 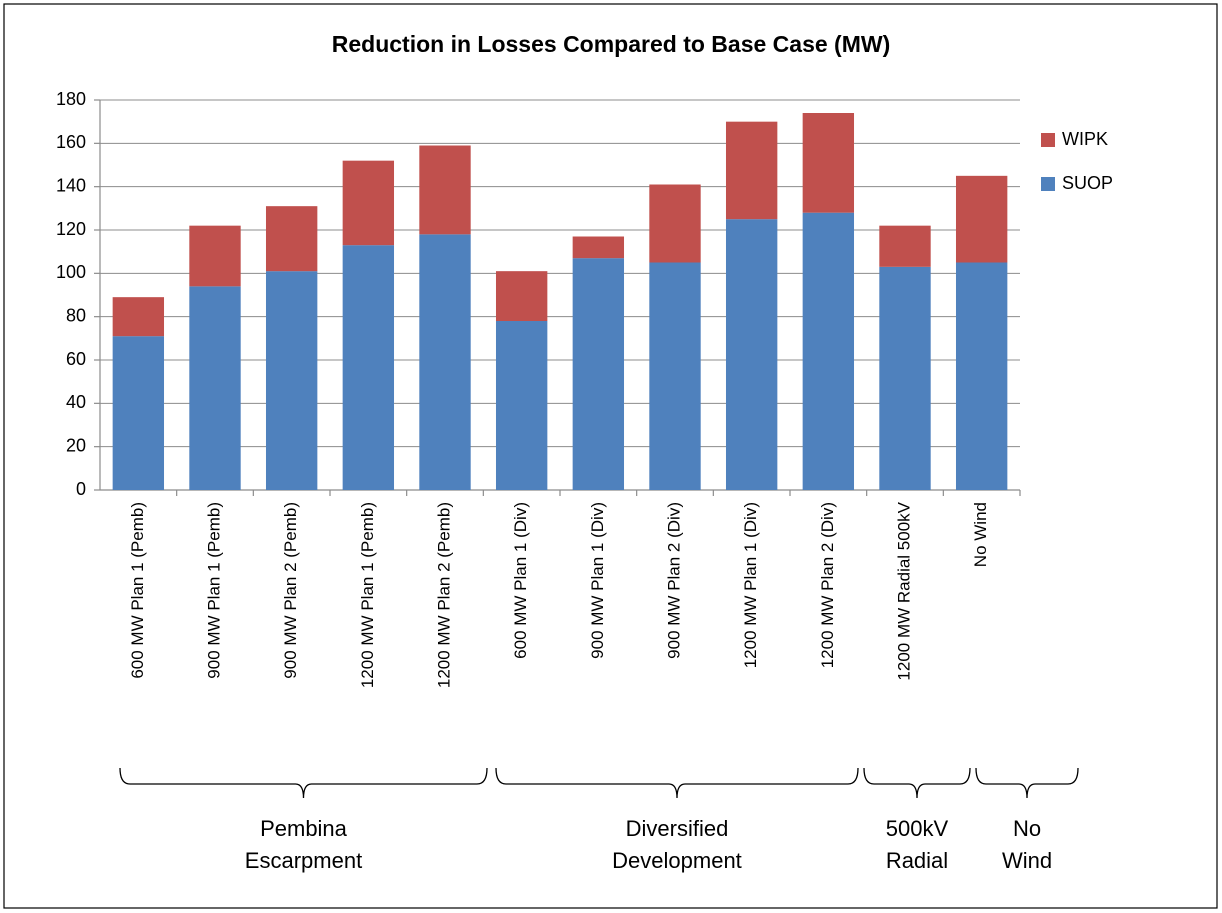 I want to click on x-tick-label: 600 MW Plan 1 (Pemb), so click(x=137, y=590).